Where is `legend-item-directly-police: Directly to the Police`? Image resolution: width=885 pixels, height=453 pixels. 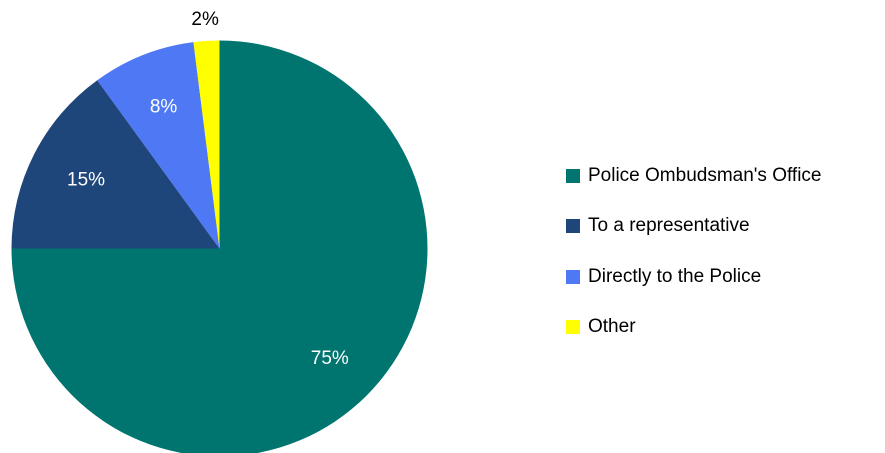
legend-item-directly-police: Directly to the Police is located at coordinates (693, 276).